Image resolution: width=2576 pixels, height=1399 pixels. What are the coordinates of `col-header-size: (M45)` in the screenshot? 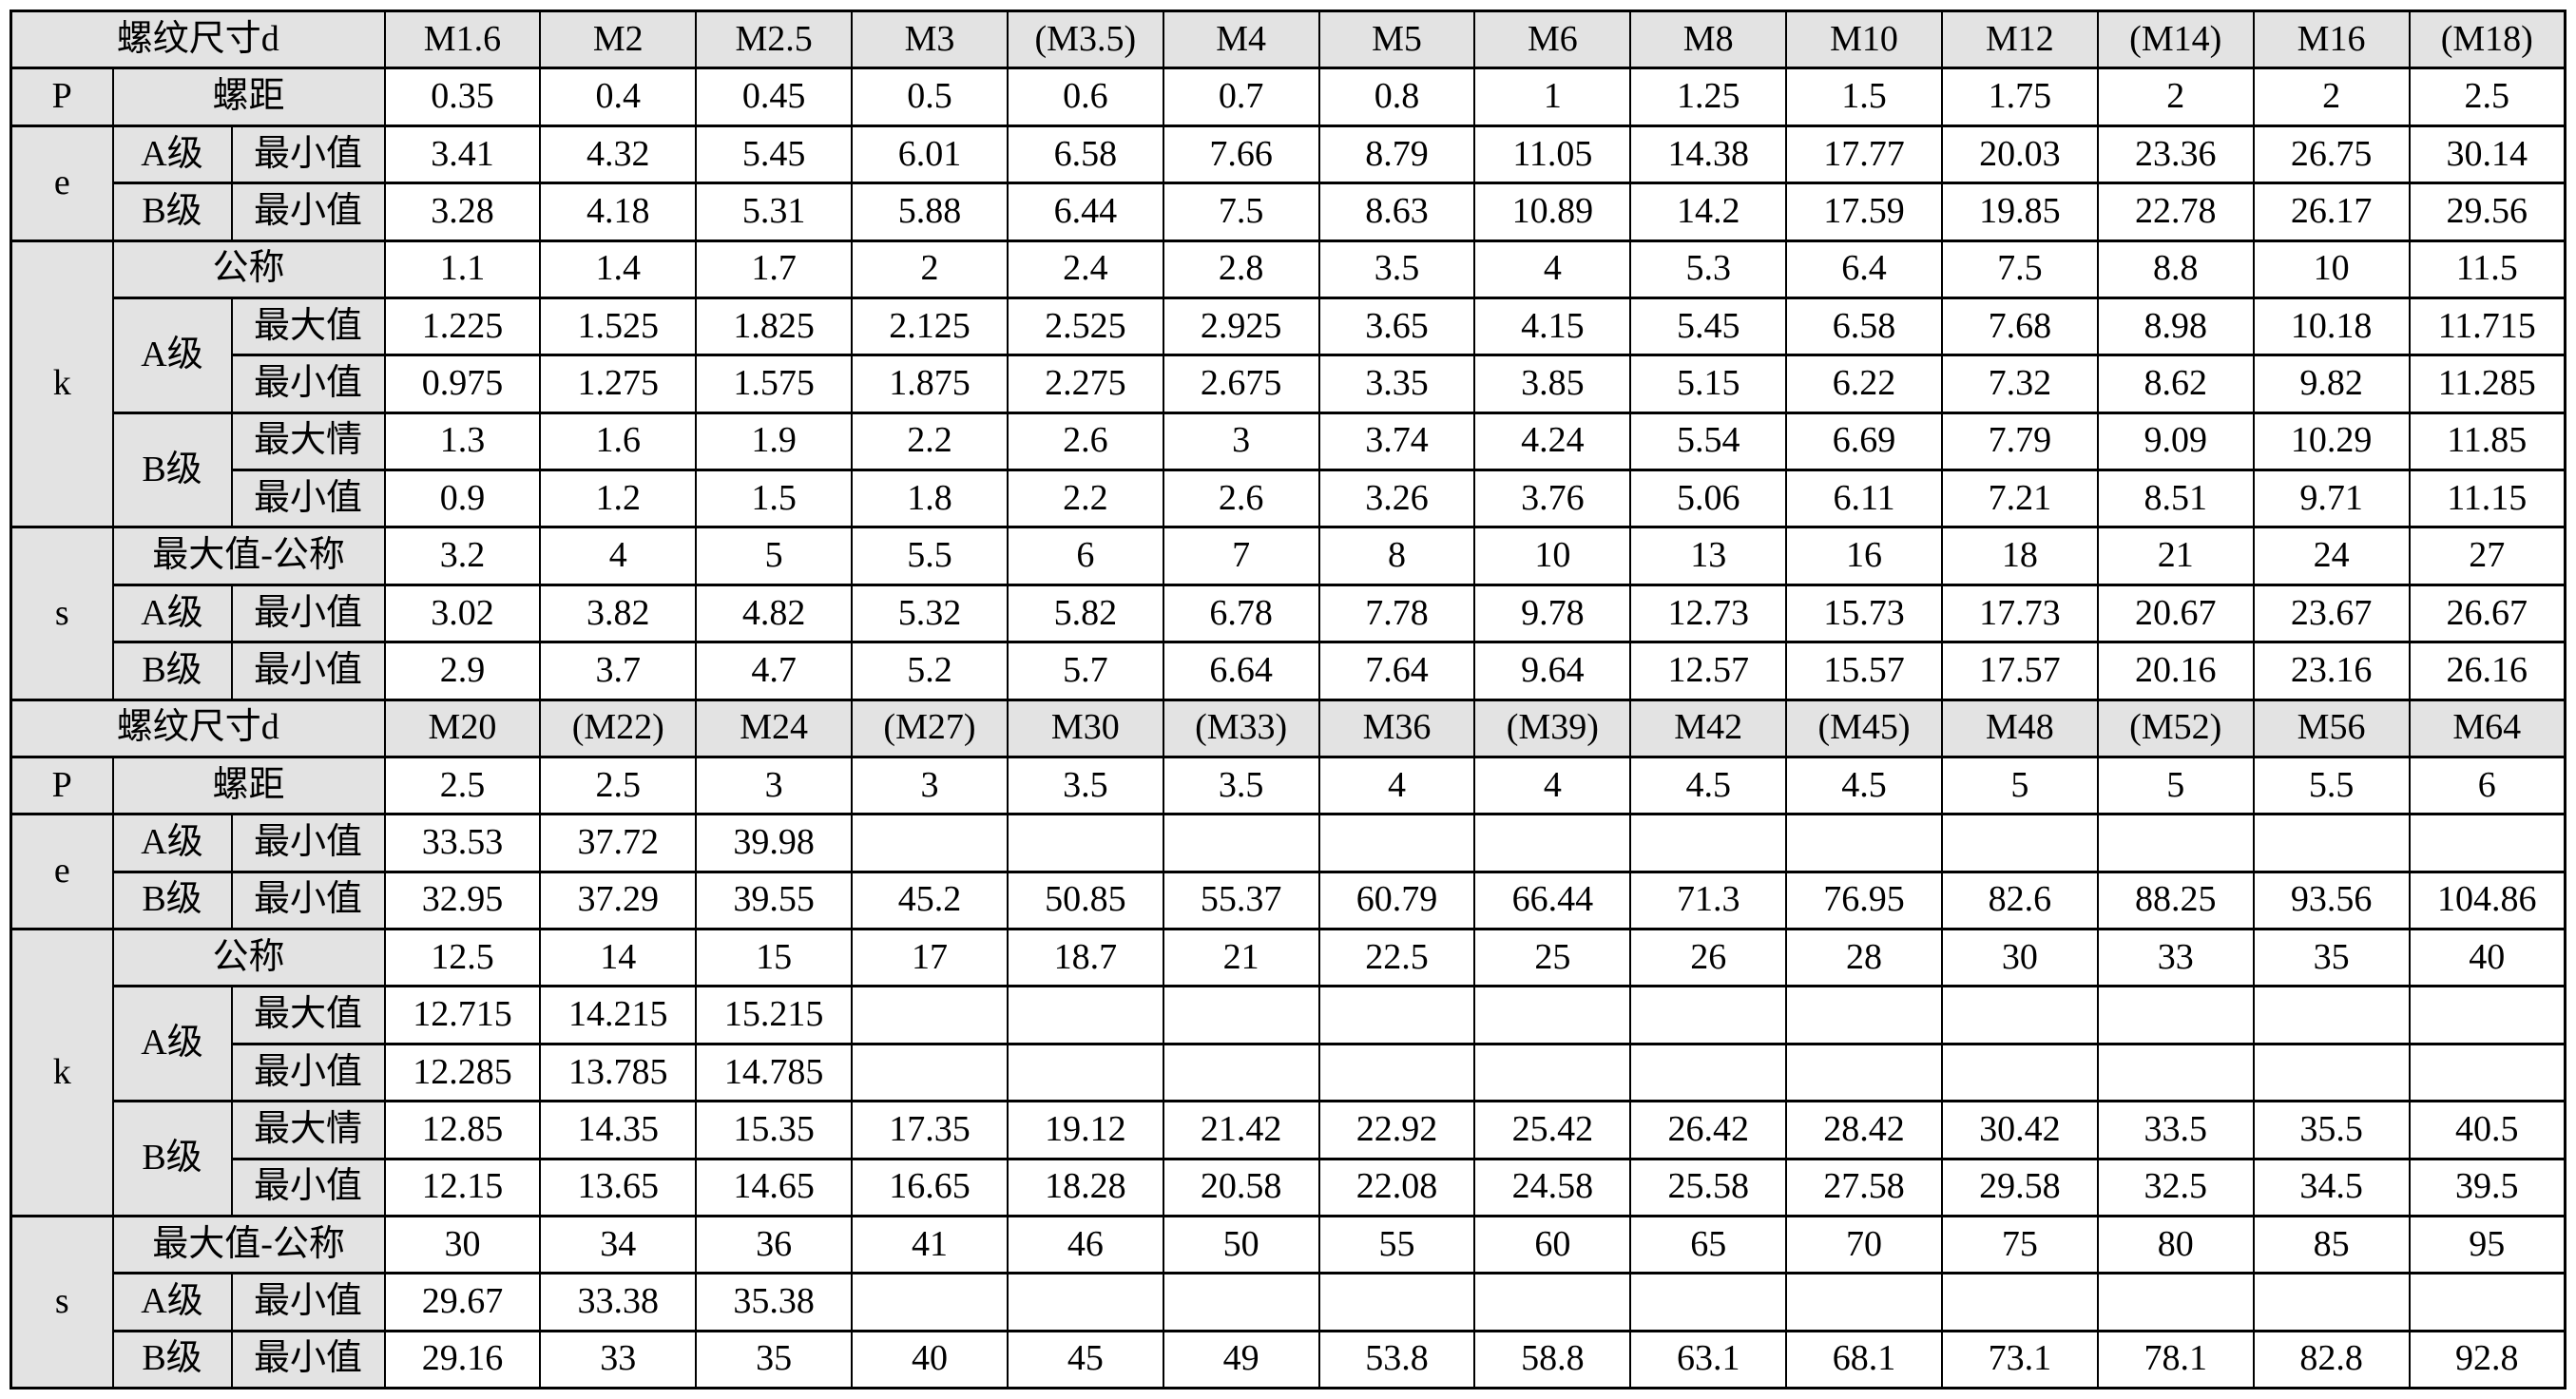 It's located at (1864, 728).